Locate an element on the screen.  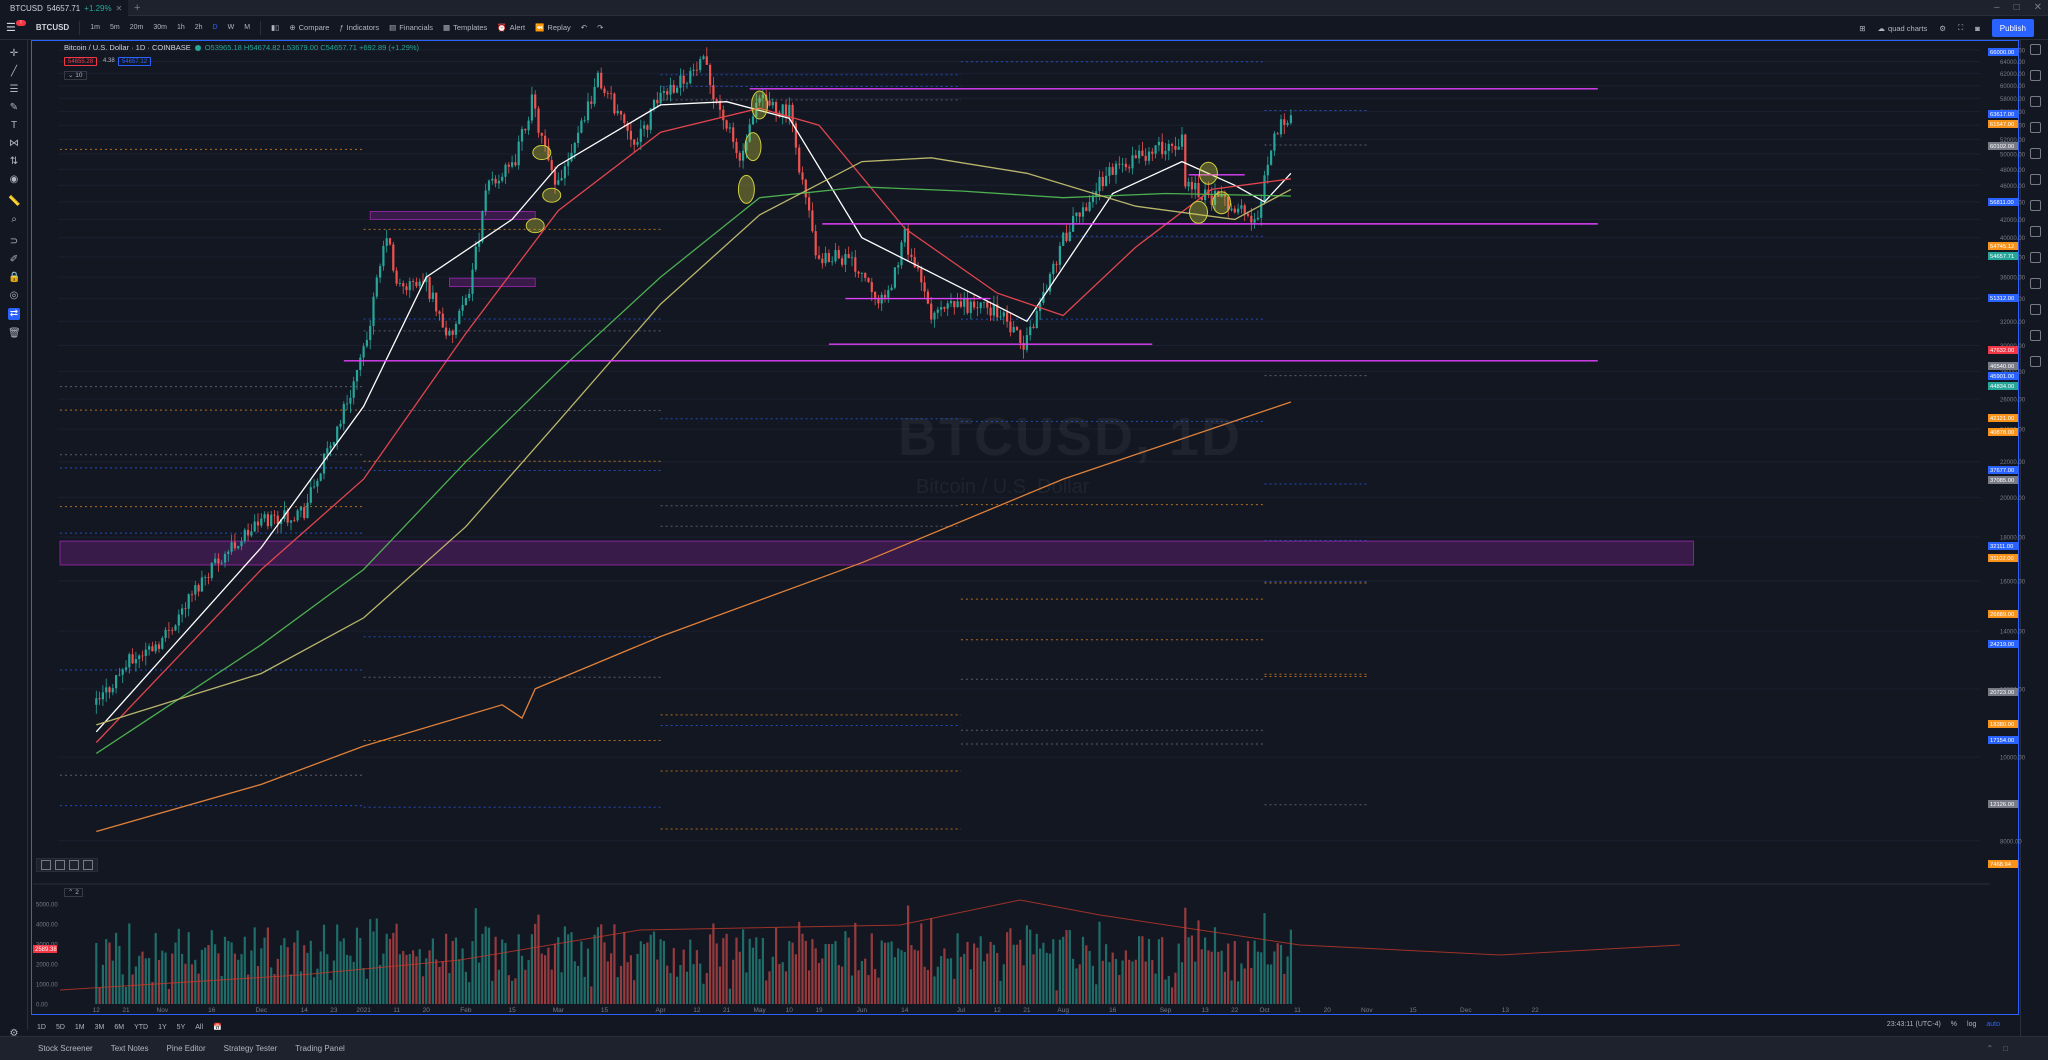
text-icon: T is located at coordinates (14, 125).